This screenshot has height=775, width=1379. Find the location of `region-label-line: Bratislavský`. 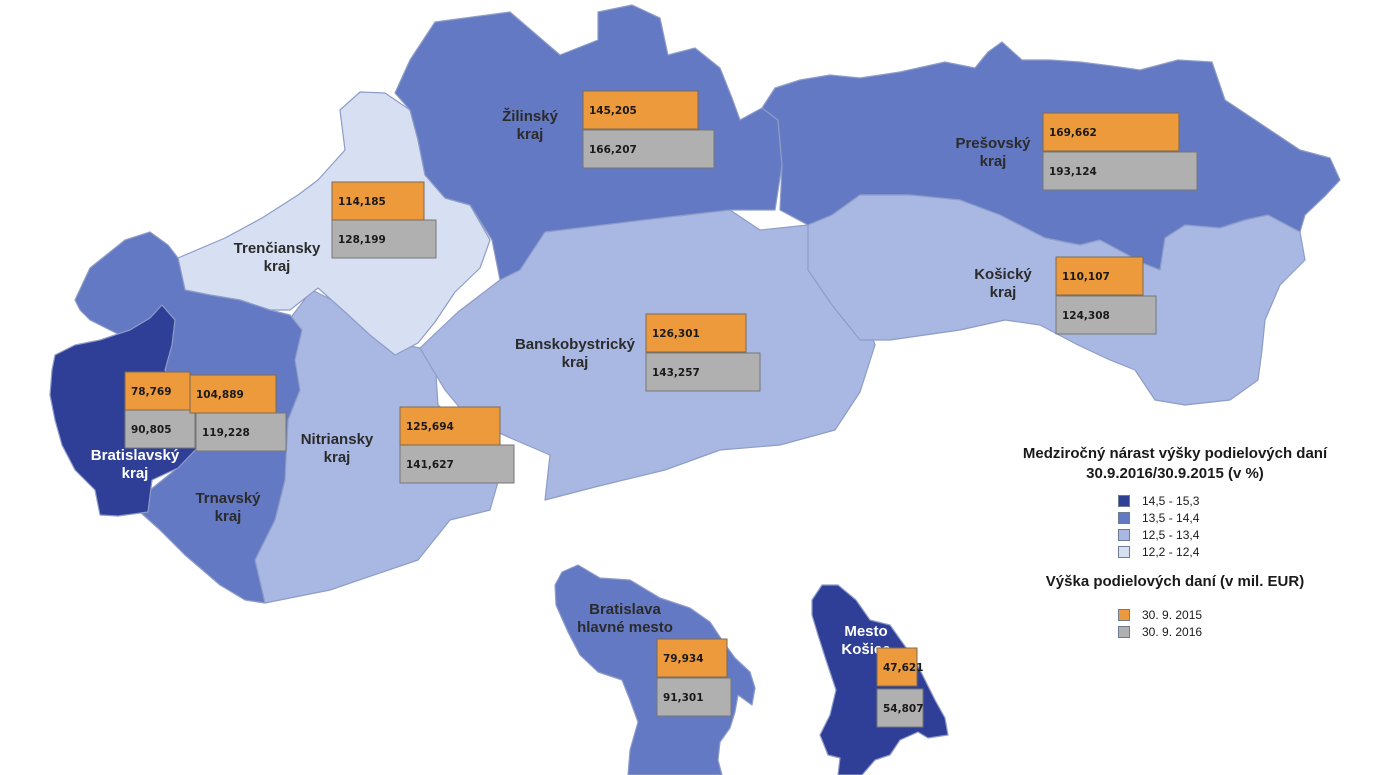

region-label-line: Bratislavský is located at coordinates (135, 455).